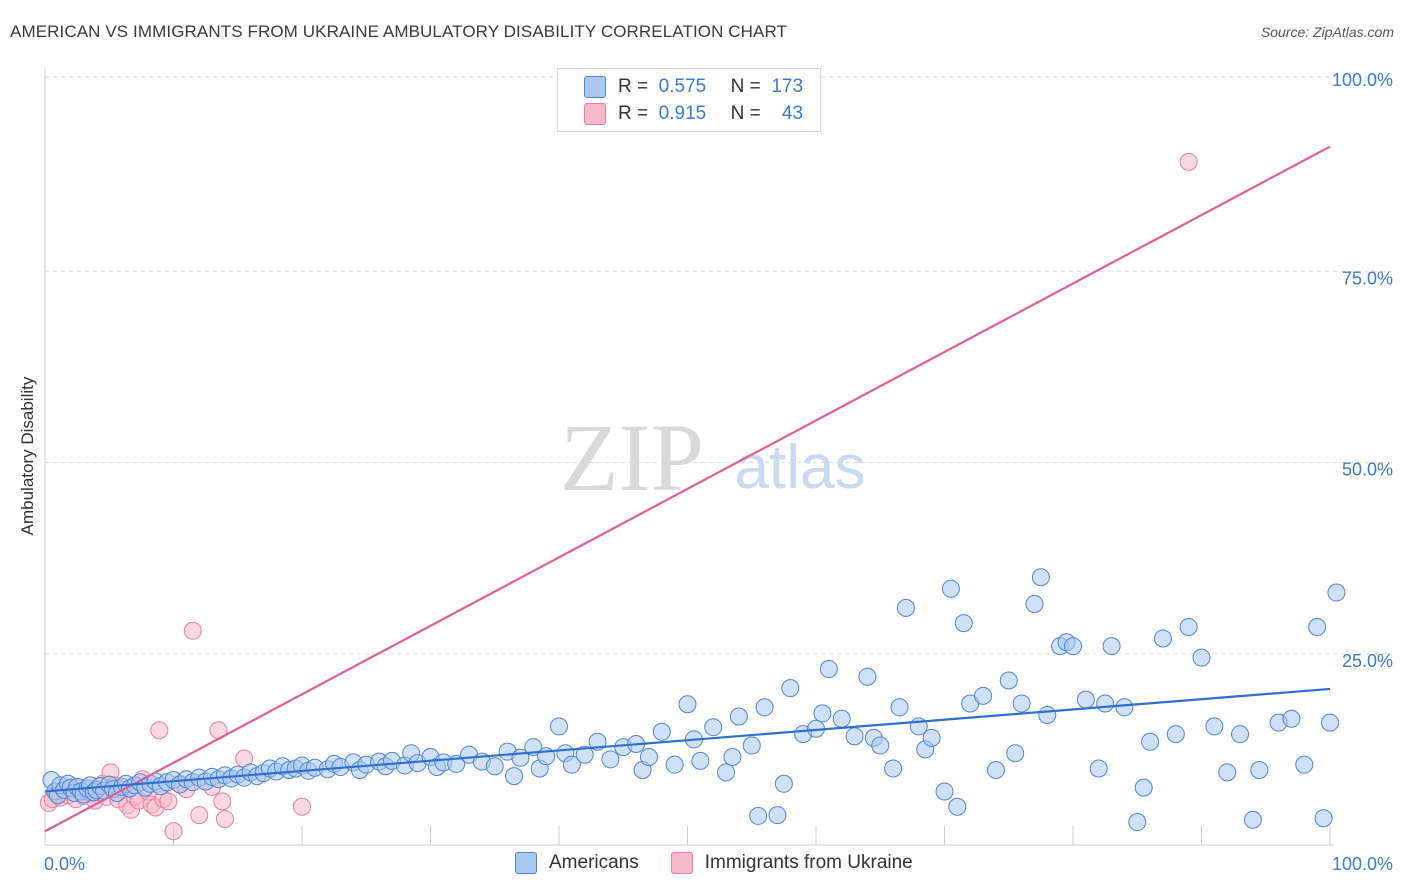 This screenshot has width=1406, height=892. I want to click on stats-legend: R = 0.575 N = 173 R = 0.915 N = 43, so click(689, 100).